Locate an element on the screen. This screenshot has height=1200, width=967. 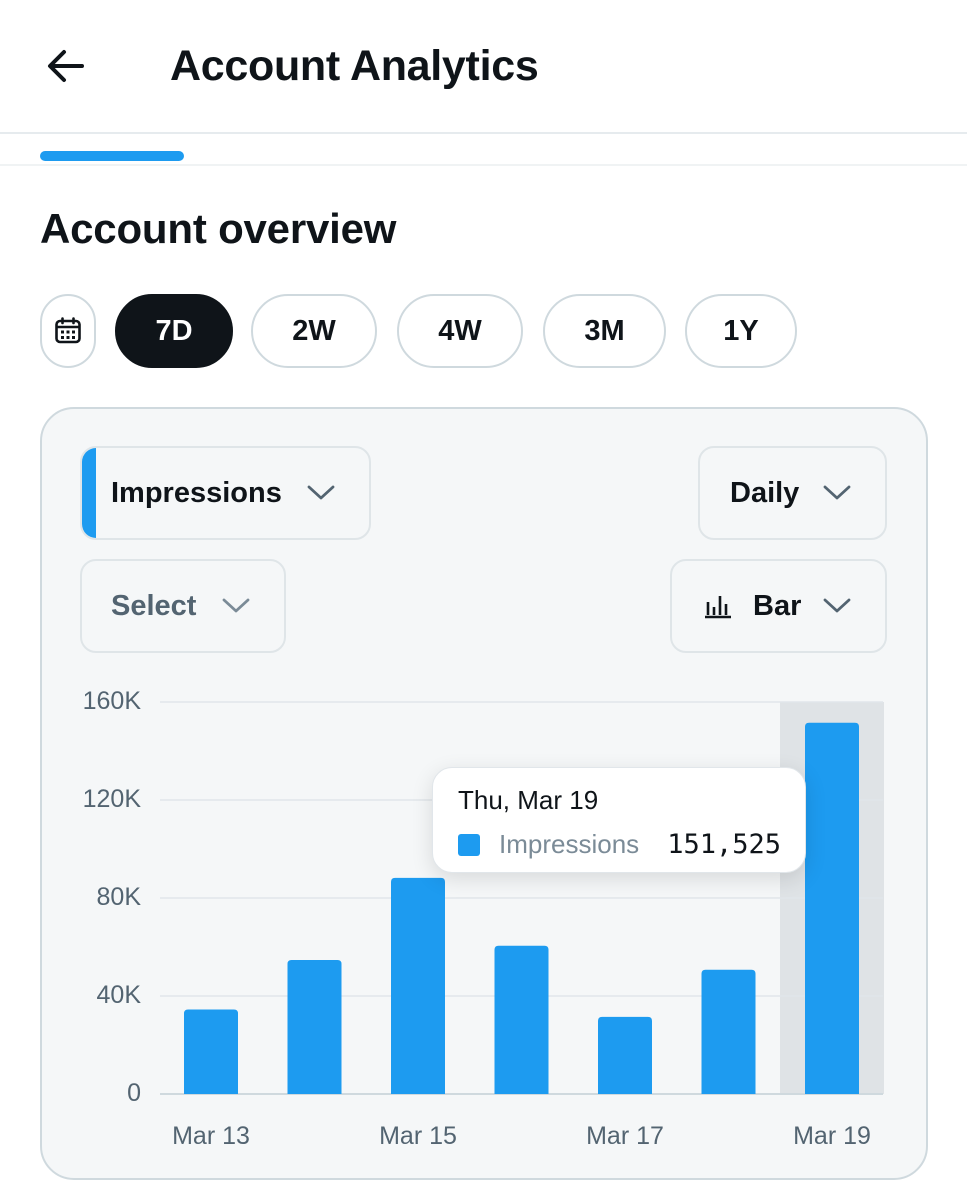
interval-dropdown: Daily is located at coordinates (792, 493).